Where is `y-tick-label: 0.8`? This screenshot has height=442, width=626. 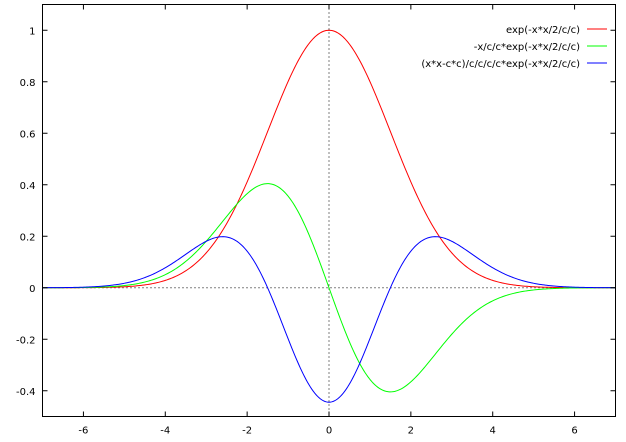 y-tick-label: 0.8 is located at coordinates (28, 83).